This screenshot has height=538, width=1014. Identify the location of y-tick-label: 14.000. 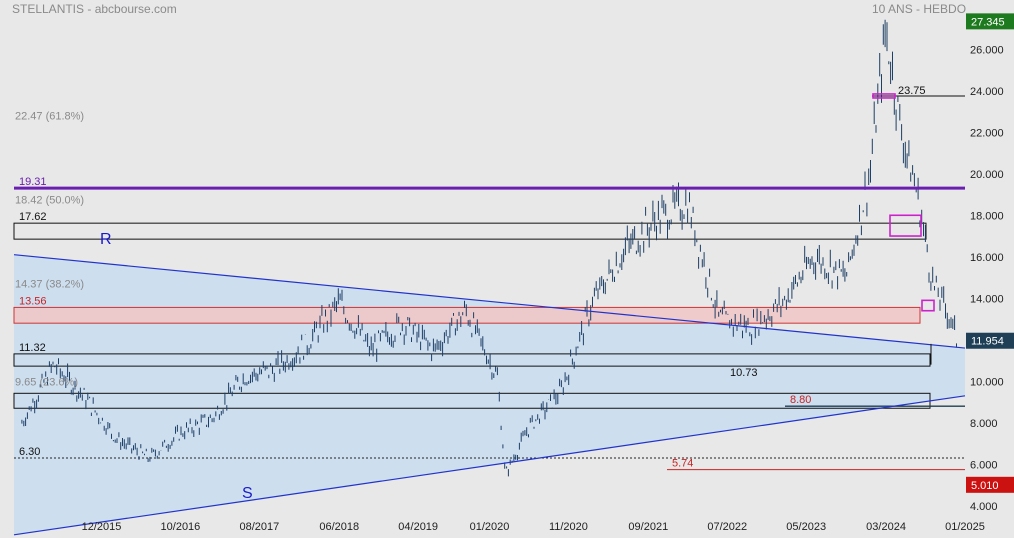
(987, 299).